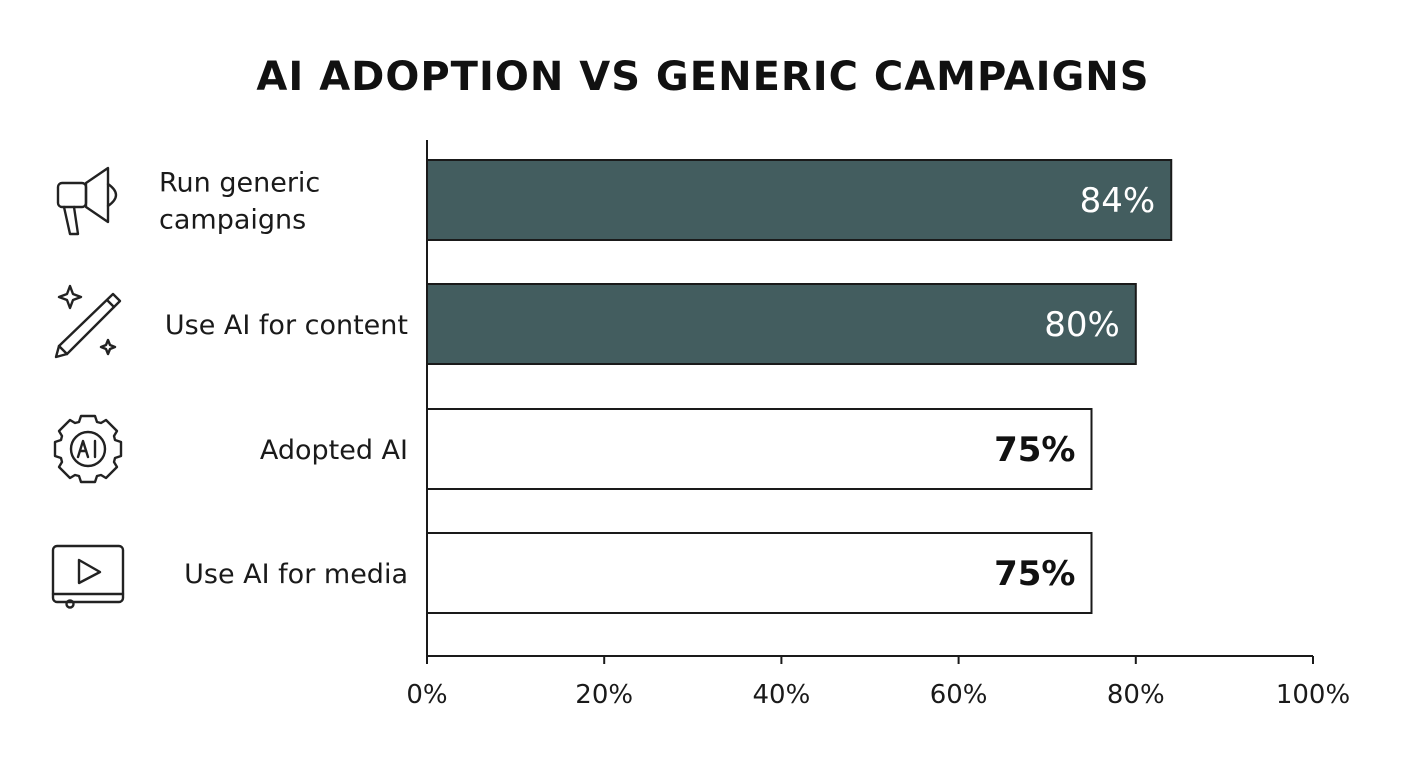 The width and height of the screenshot is (1408, 768). I want to click on pencil-sparkle-icon, so click(88, 321).